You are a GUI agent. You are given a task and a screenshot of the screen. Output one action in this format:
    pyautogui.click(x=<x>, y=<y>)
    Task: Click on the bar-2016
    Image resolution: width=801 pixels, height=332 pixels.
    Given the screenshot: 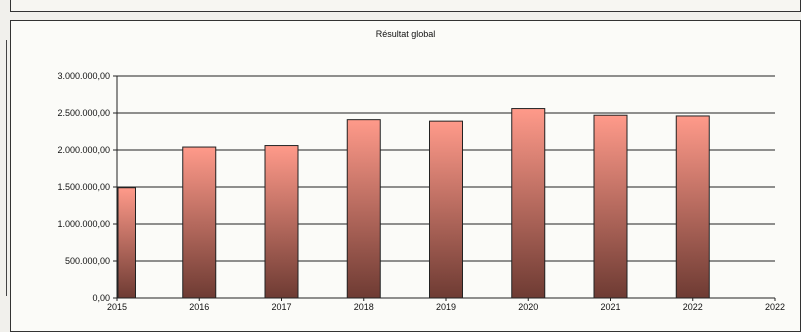 What is the action you would take?
    pyautogui.click(x=199, y=222)
    